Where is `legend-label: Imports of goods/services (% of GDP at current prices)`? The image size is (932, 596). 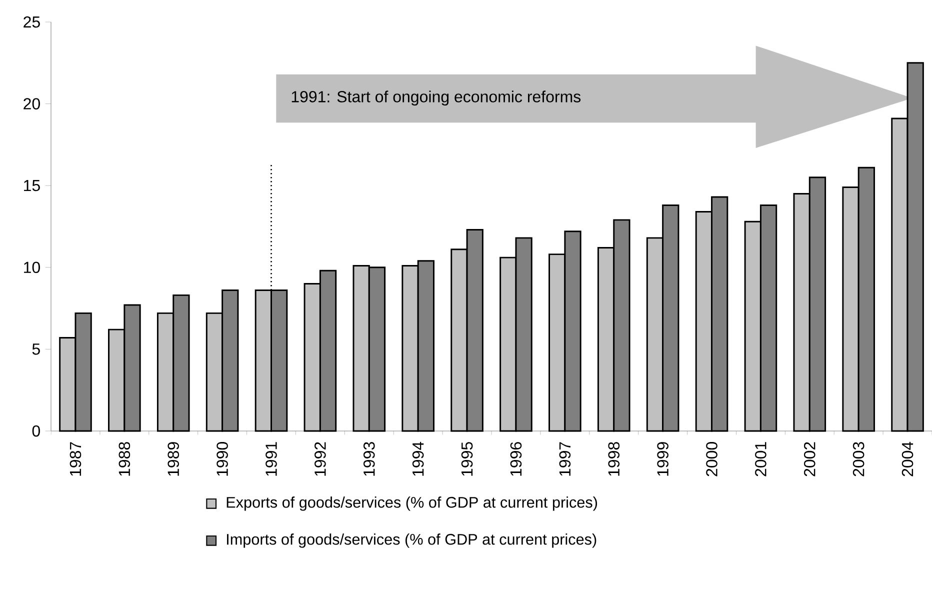 legend-label: Imports of goods/services (% of GDP at current prices) is located at coordinates (411, 541).